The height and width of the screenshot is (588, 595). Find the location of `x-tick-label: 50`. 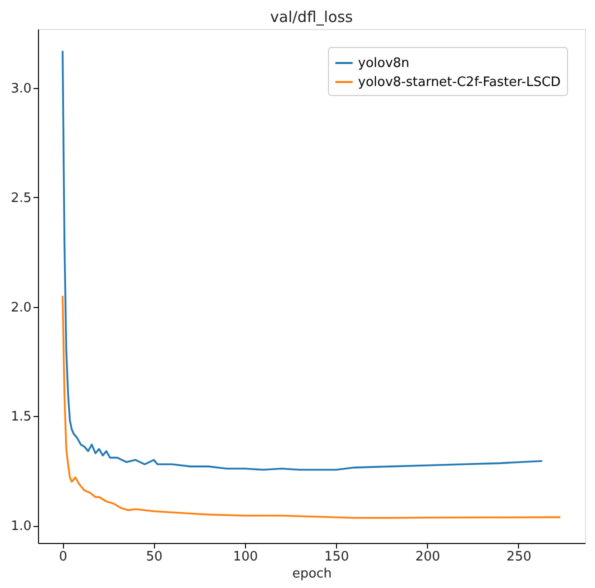

x-tick-label: 50 is located at coordinates (154, 557).